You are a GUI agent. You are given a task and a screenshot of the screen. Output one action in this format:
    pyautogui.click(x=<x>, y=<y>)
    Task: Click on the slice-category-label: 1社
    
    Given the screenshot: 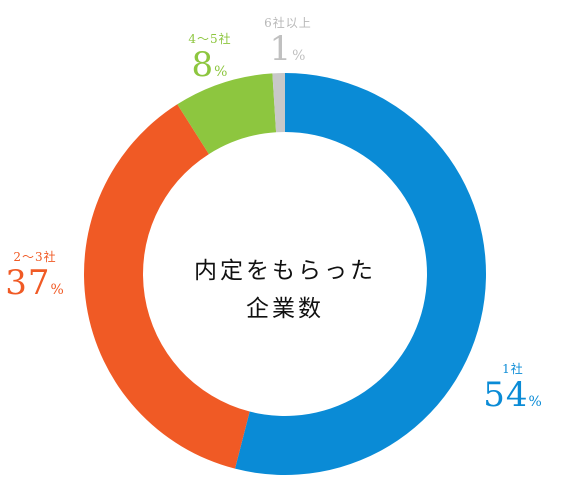 What is the action you would take?
    pyautogui.click(x=513, y=369)
    